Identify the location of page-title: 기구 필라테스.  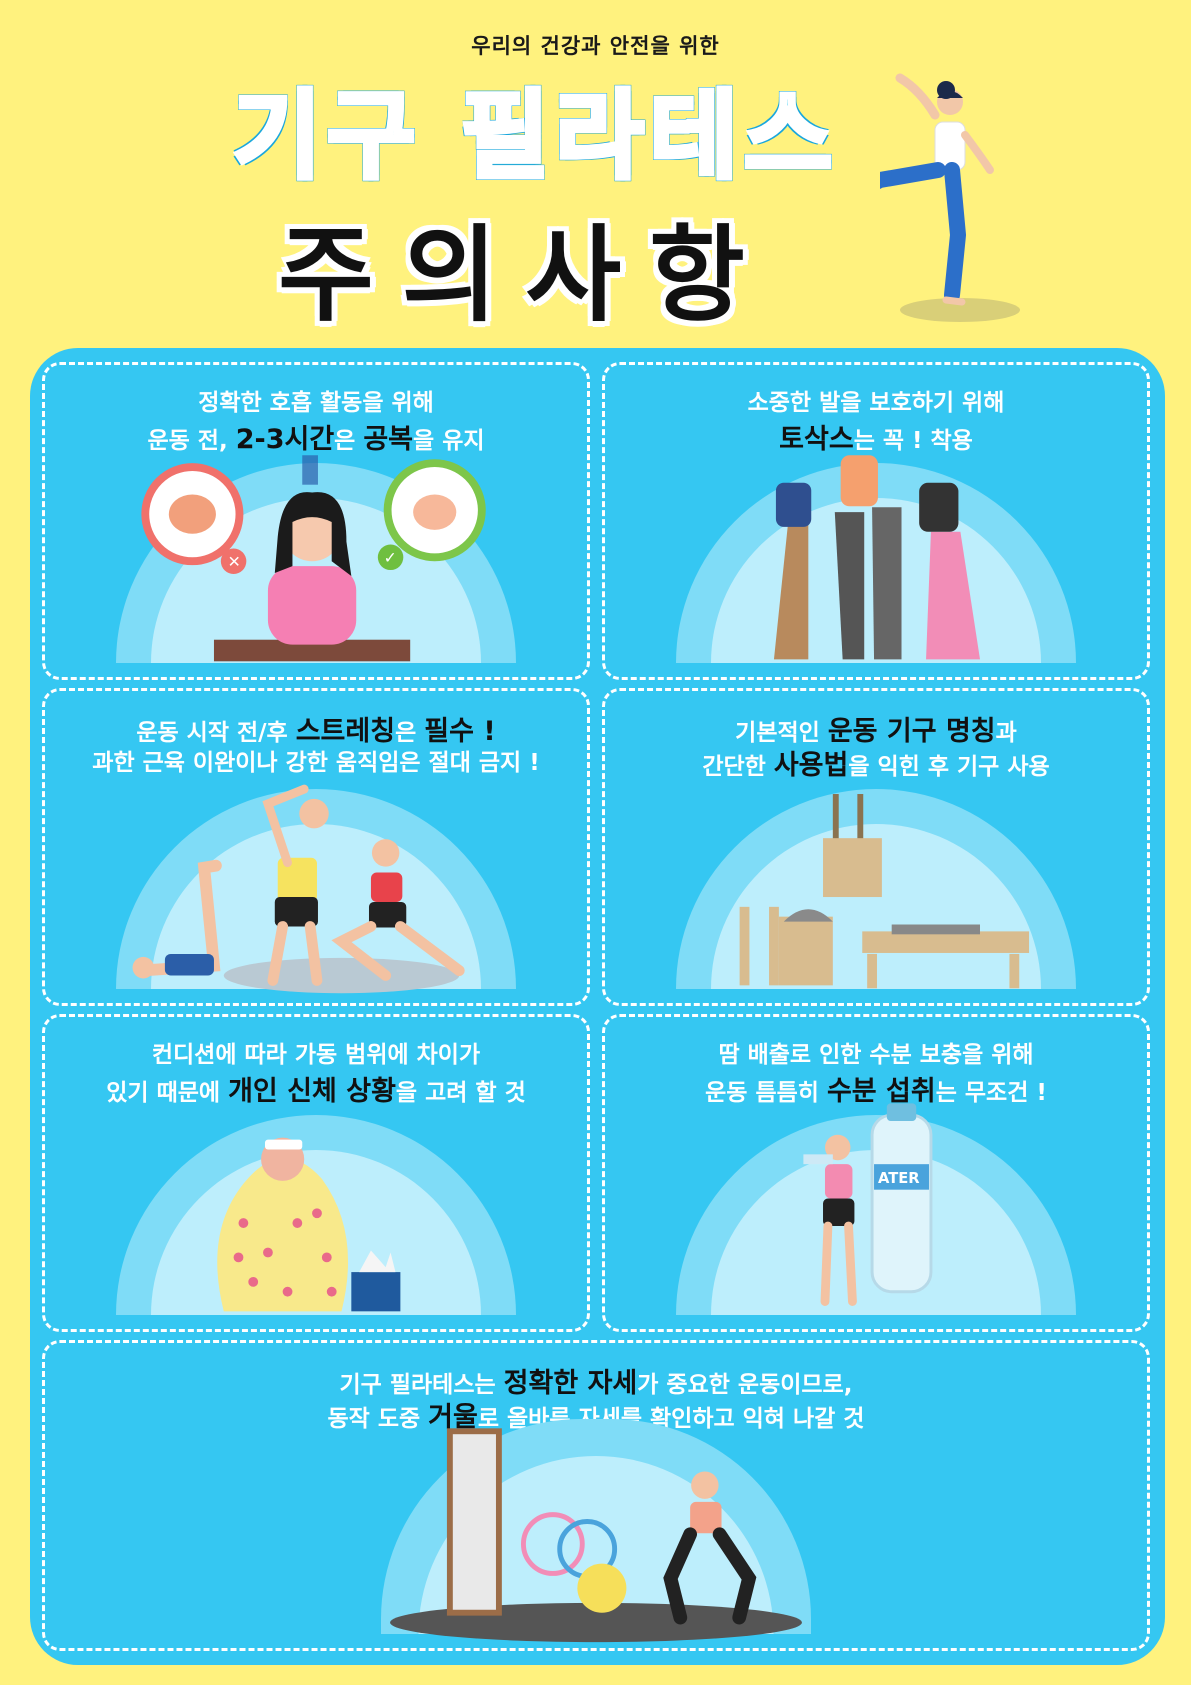
(534, 136).